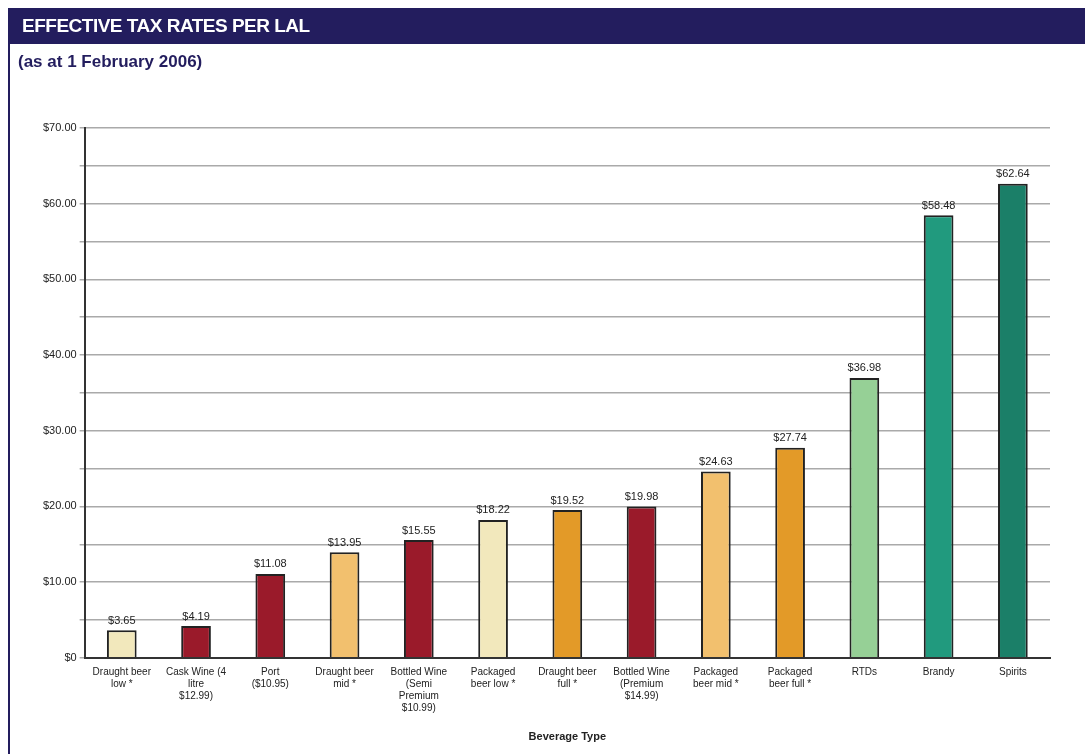 The image size is (1085, 754). What do you see at coordinates (790, 677) in the screenshot?
I see `x-tick-label: Packaged beer full *` at bounding box center [790, 677].